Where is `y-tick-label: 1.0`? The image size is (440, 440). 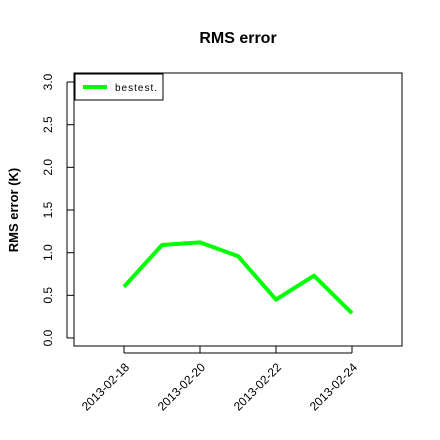 y-tick-label: 1.0 is located at coordinates (48, 252).